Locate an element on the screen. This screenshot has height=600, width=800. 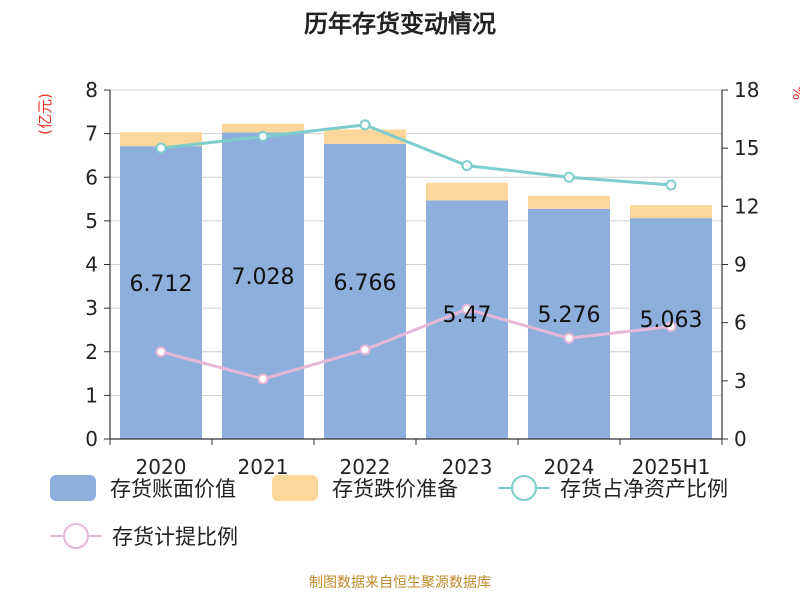
data-label: 5.47 is located at coordinates (467, 315).